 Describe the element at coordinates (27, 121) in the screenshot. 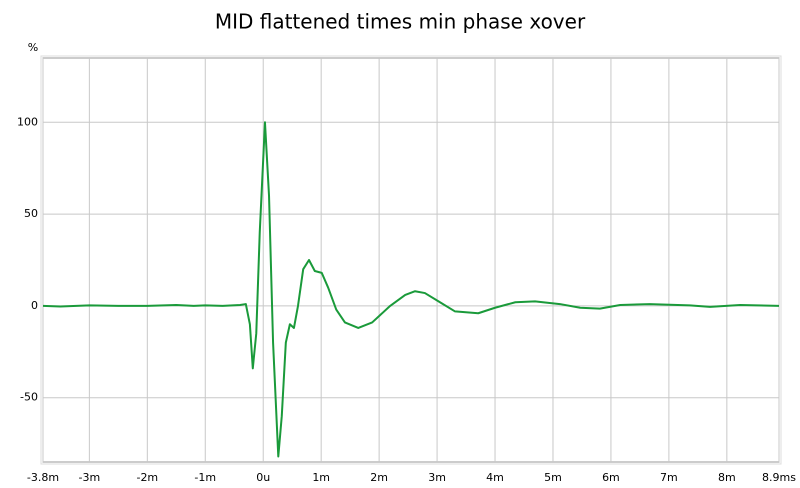

I see `y-tick-label: 100` at that location.